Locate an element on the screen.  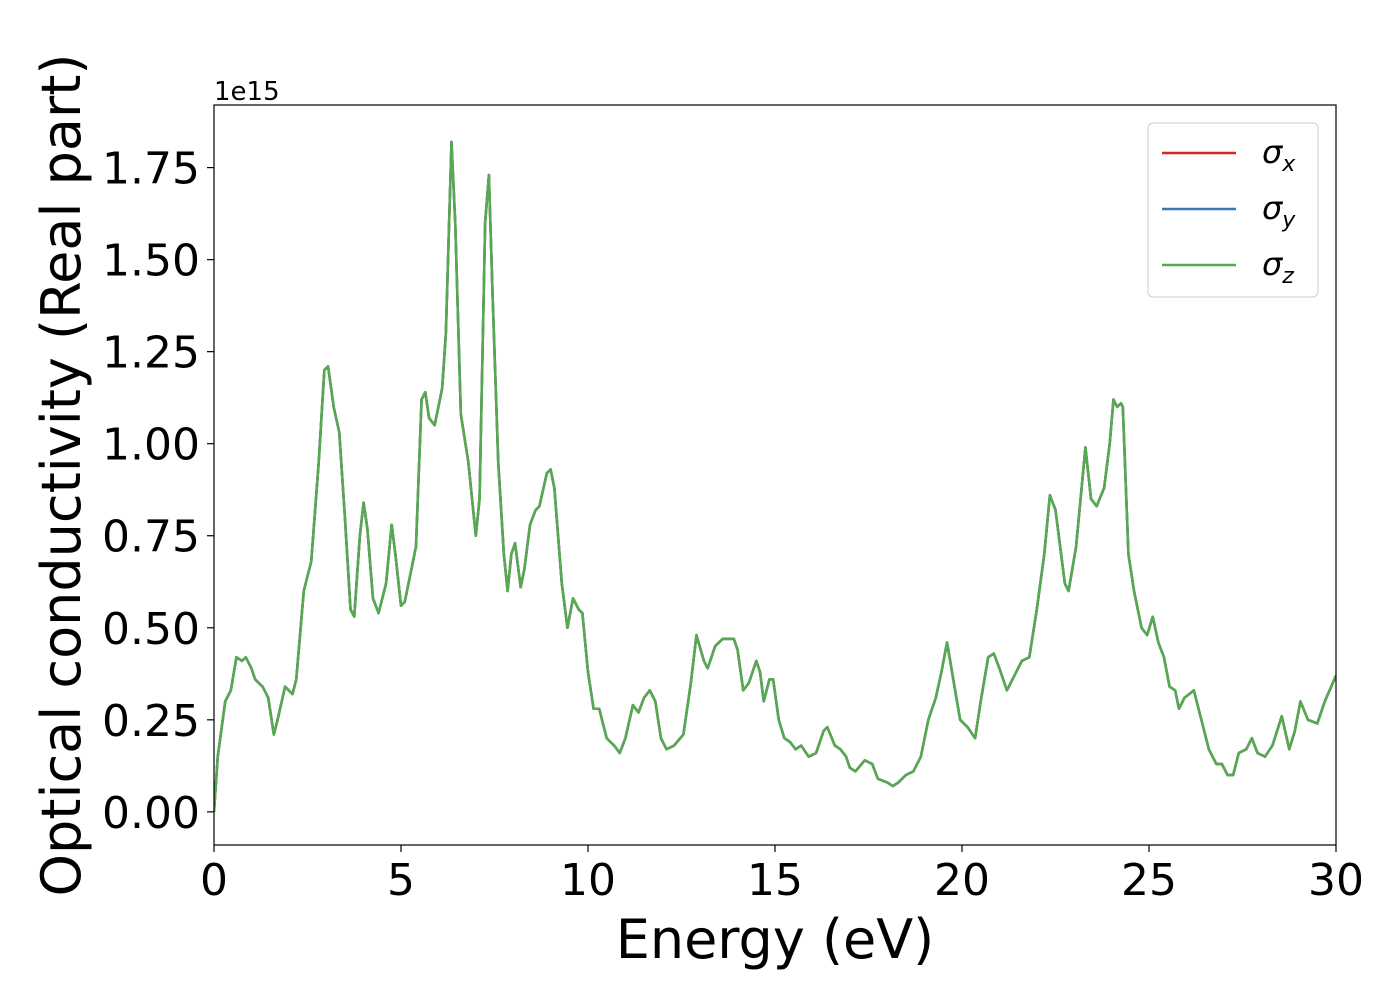
x-tick-label: 15 is located at coordinates (775, 880).